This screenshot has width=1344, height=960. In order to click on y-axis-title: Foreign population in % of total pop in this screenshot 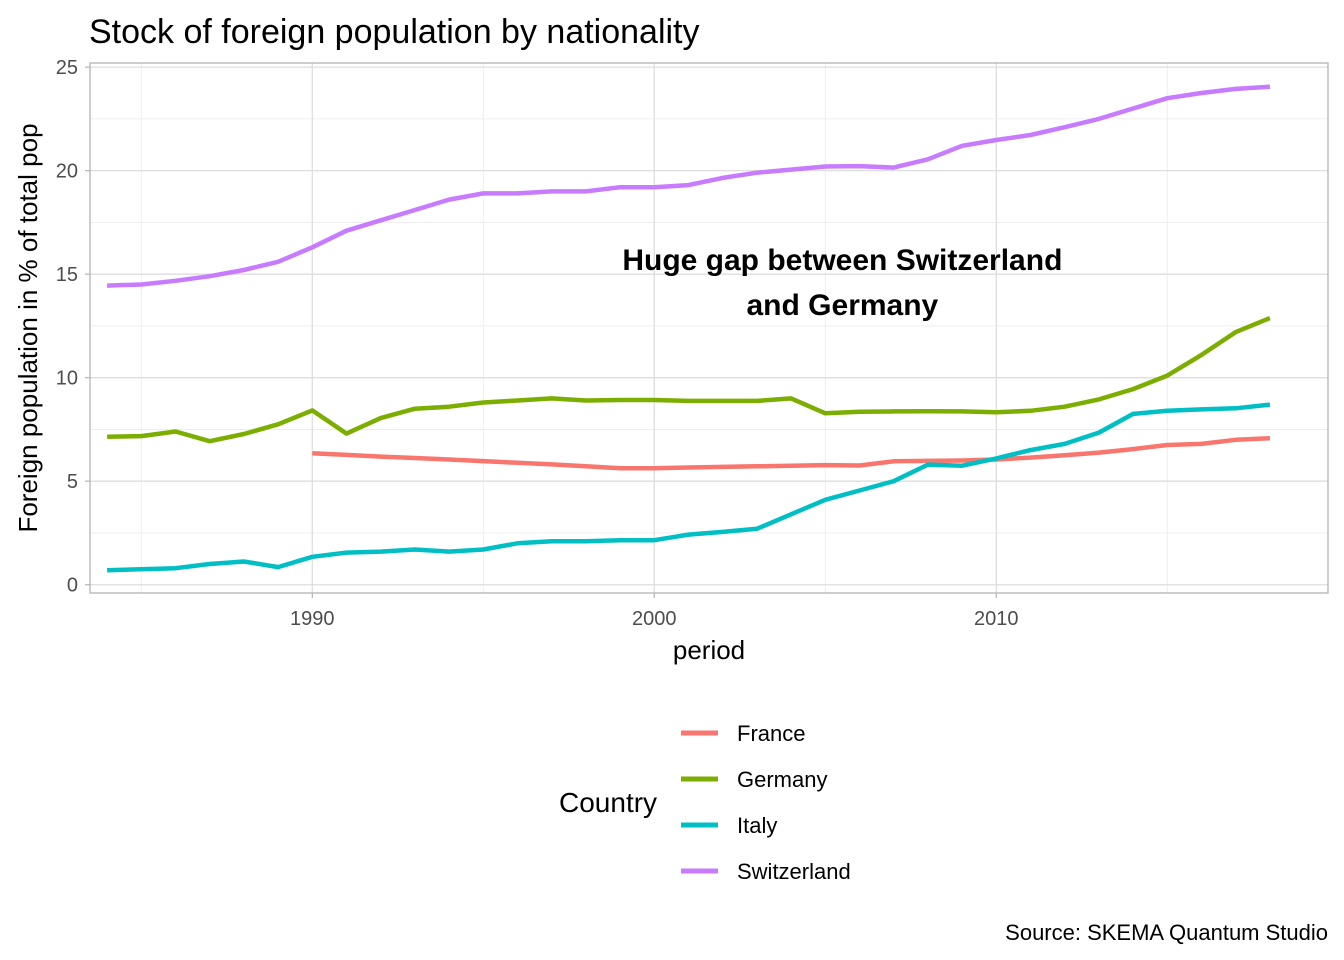, I will do `click(28, 327)`.